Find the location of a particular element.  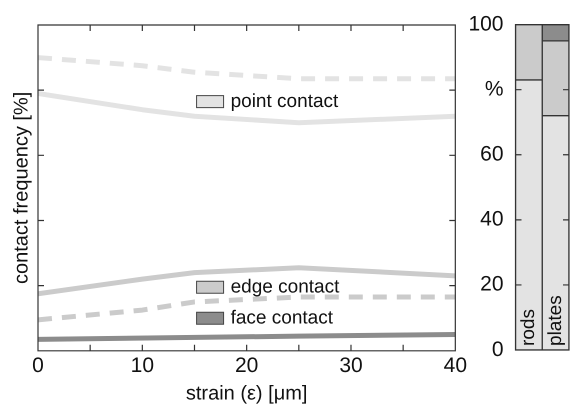

y-axis-title: contact frequency [%] is located at coordinates (21, 188).